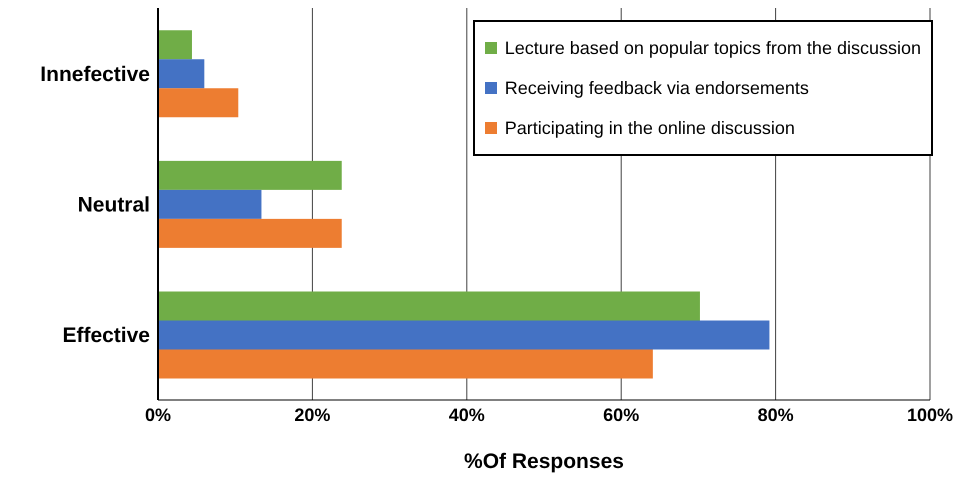 The width and height of the screenshot is (955, 480). Describe the element at coordinates (466, 414) in the screenshot. I see `x-tick-label: 40%` at that location.